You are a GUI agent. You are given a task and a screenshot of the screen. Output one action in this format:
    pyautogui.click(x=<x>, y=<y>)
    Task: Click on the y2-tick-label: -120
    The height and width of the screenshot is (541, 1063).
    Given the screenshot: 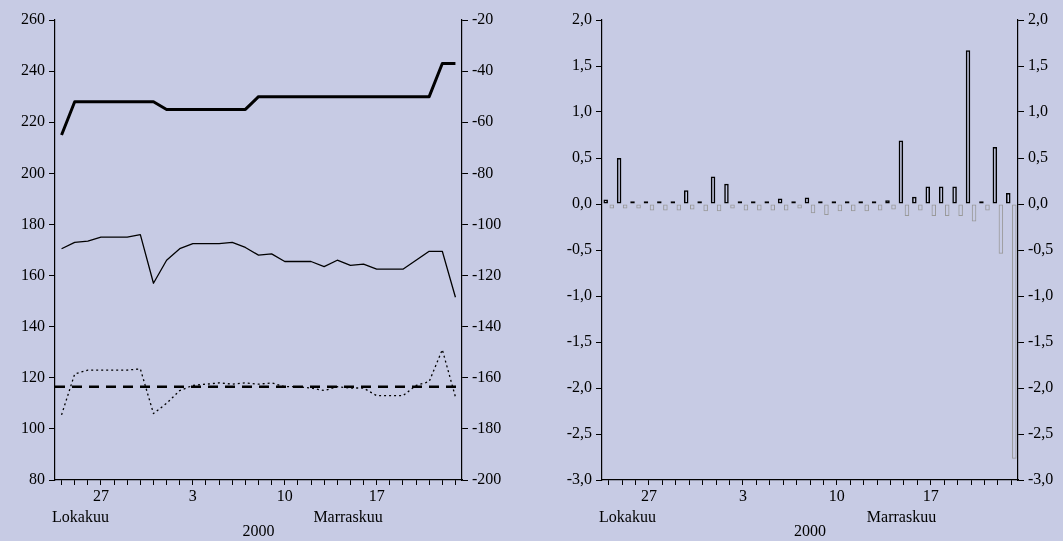 What is the action you would take?
    pyautogui.click(x=487, y=274)
    